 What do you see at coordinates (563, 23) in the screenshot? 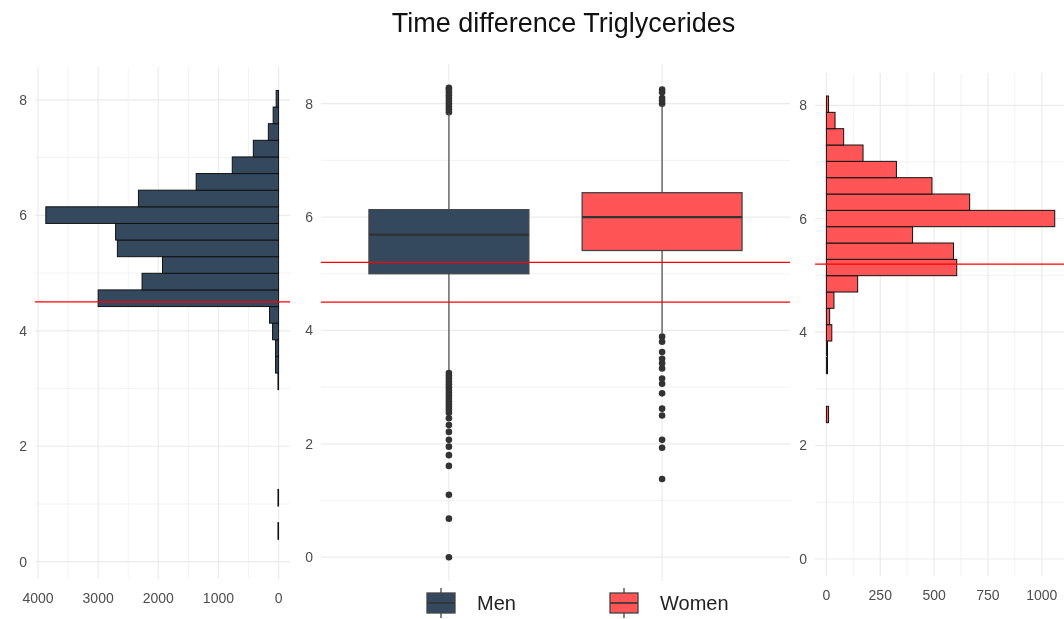
I see `chart-title: Time difference Triglycerides` at bounding box center [563, 23].